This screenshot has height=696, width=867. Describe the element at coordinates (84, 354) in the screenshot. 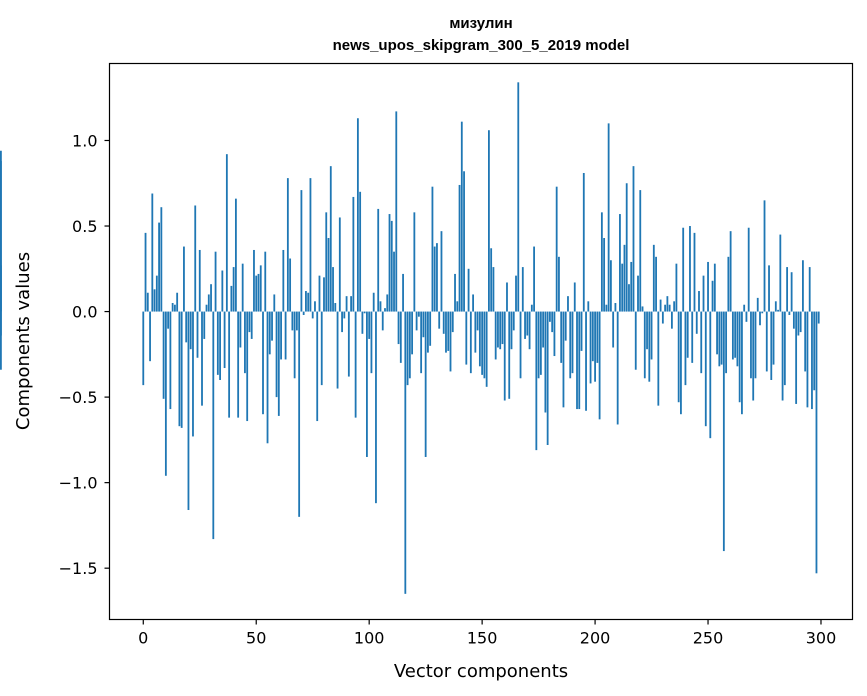

I see `y-axis-ticks: −1.5 −1.0 −0.5 0.0 0.5 1.0` at that location.